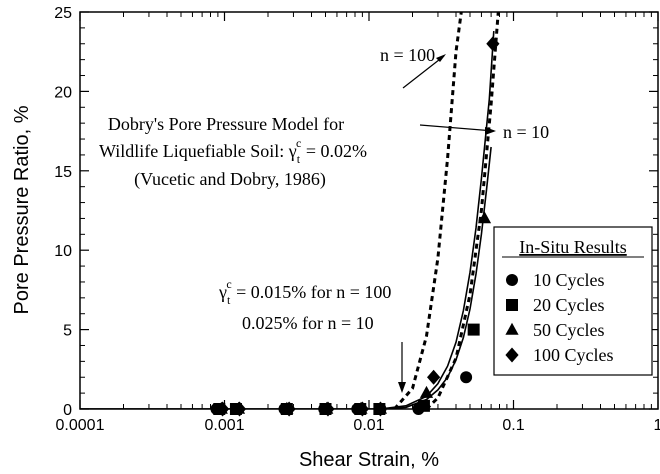  What do you see at coordinates (304, 292) in the screenshot?
I see `annotation-threshold-line1: γtc = 0.015% for n = 100` at bounding box center [304, 292].